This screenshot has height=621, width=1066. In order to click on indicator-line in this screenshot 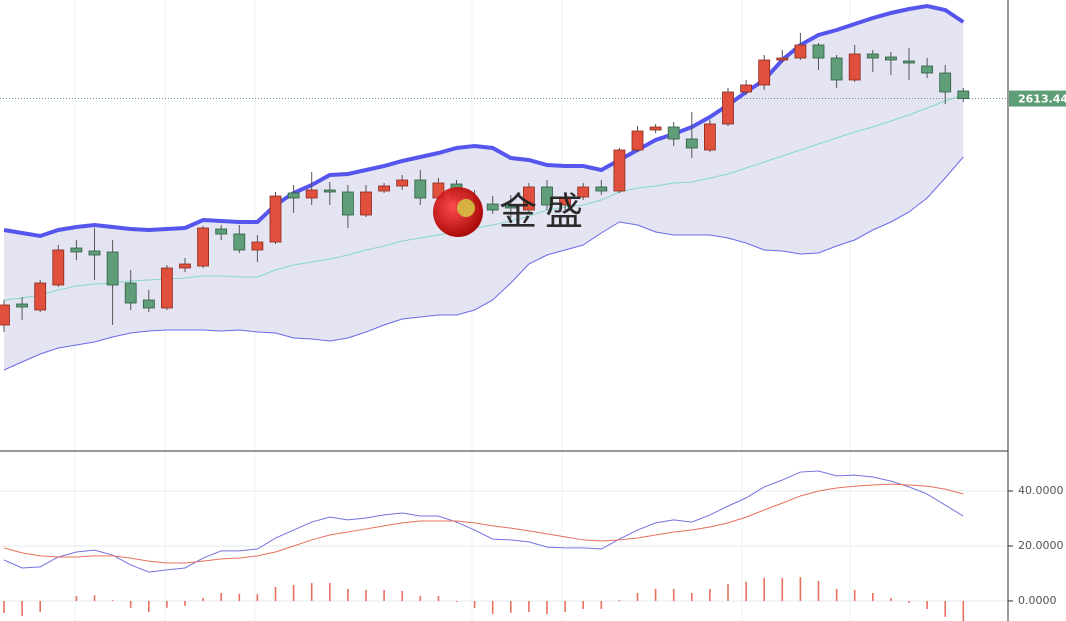, I will do `click(483, 521)`.